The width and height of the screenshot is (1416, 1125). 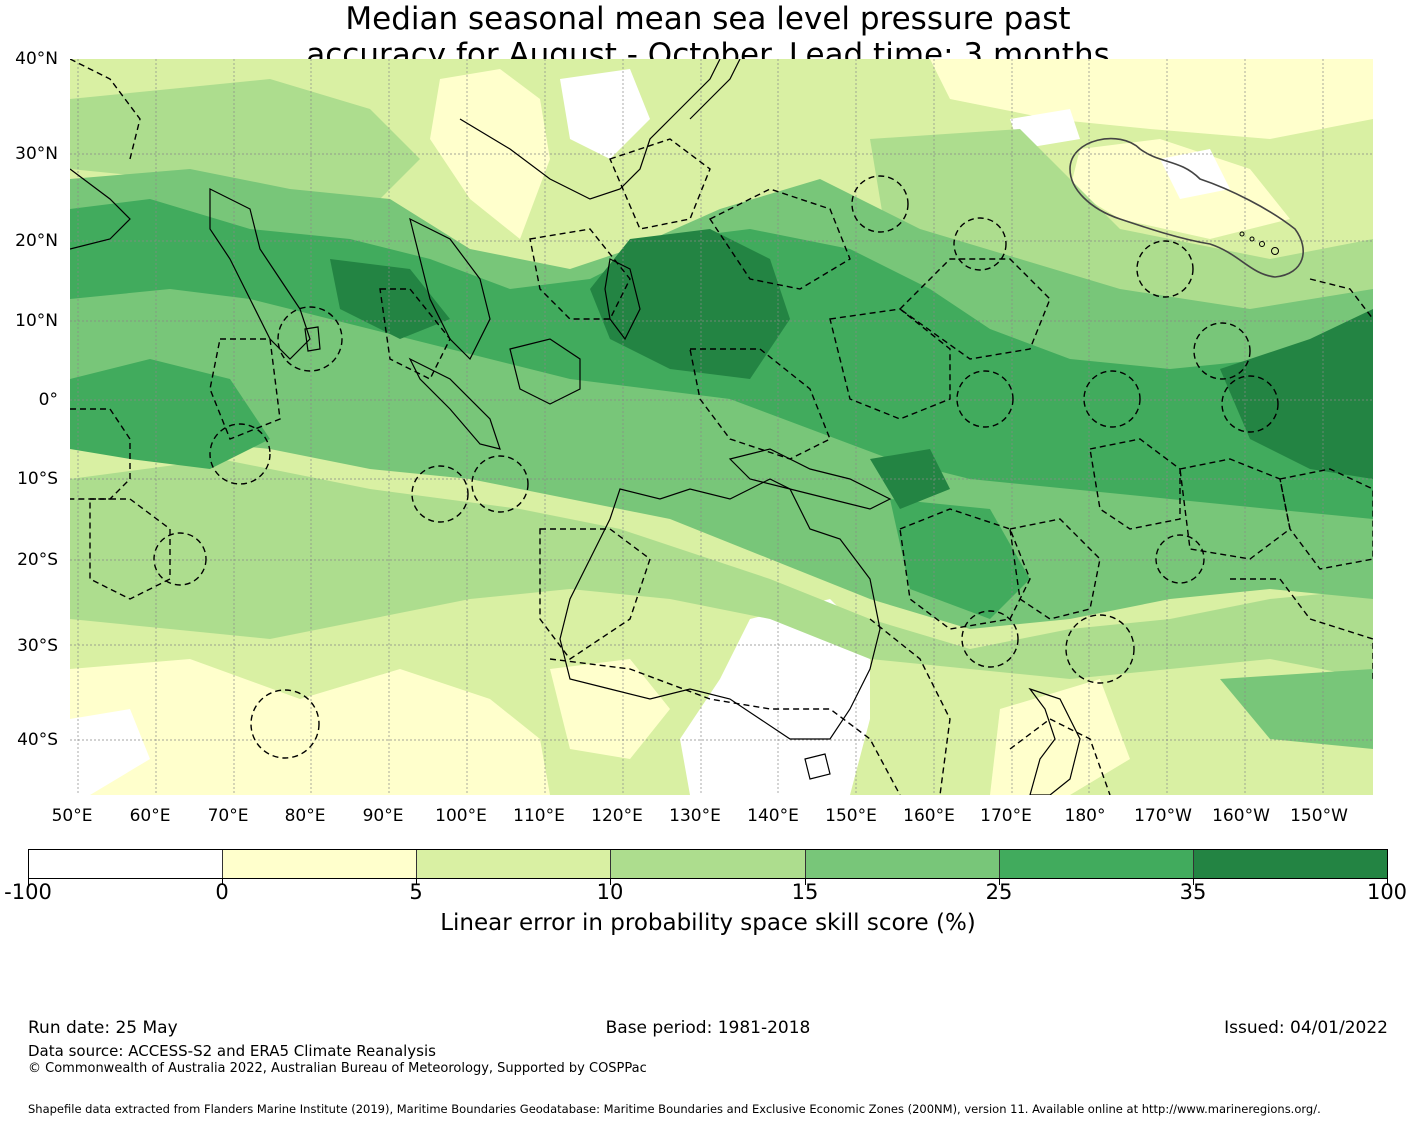 What do you see at coordinates (539, 816) in the screenshot?
I see `lon-label-110e: 110°E` at bounding box center [539, 816].